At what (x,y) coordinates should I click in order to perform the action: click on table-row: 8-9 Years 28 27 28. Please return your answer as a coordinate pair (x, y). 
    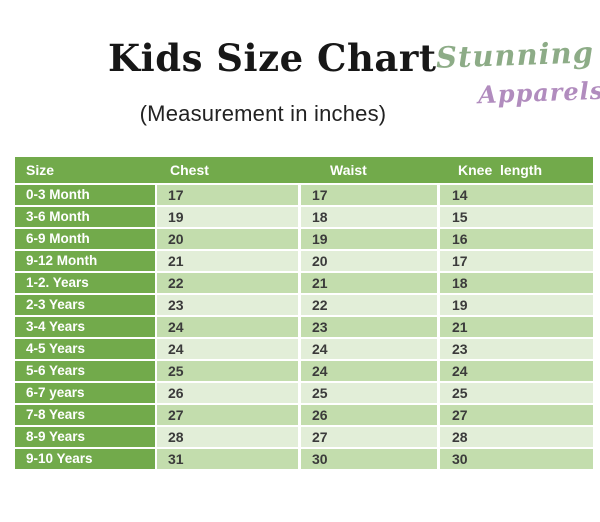
    Looking at the image, I should click on (304, 437).